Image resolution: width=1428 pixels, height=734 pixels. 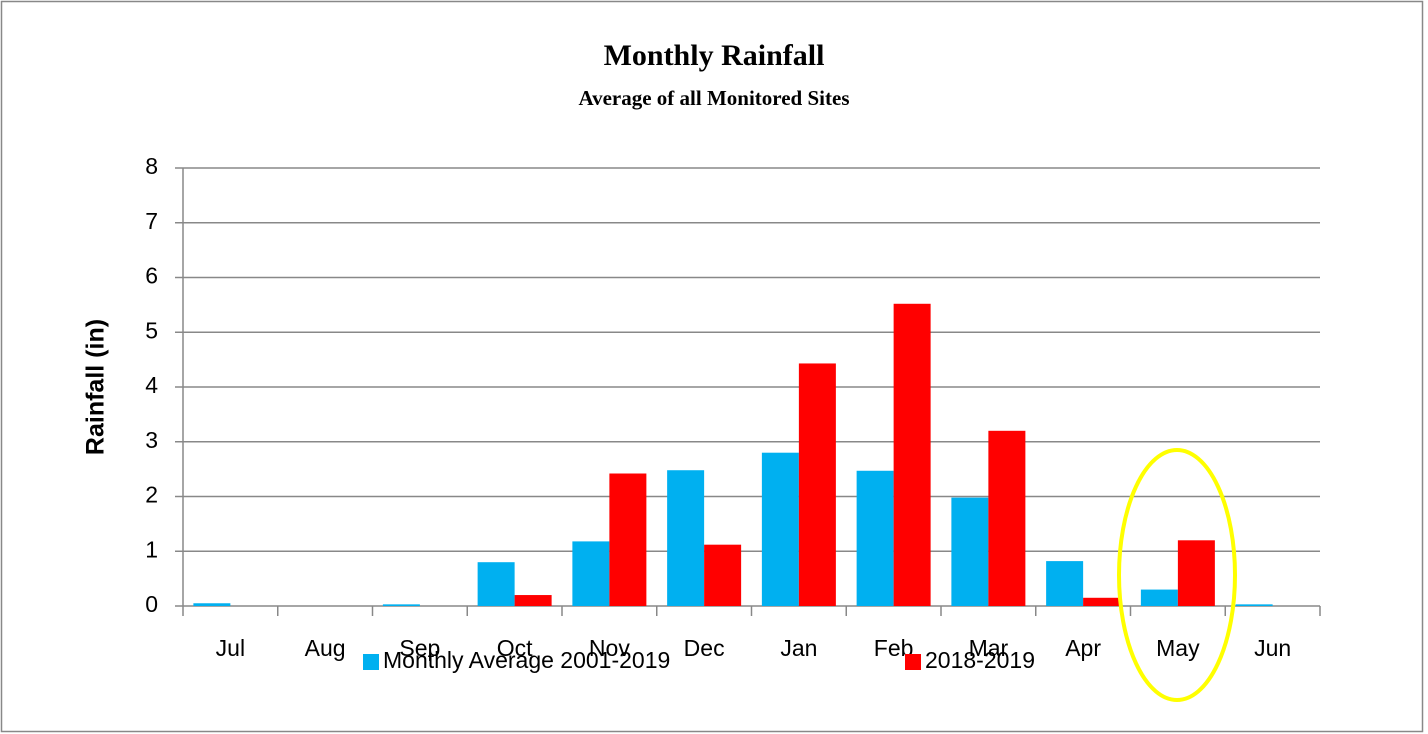 What do you see at coordinates (1178, 648) in the screenshot?
I see `x-tick-label: May` at bounding box center [1178, 648].